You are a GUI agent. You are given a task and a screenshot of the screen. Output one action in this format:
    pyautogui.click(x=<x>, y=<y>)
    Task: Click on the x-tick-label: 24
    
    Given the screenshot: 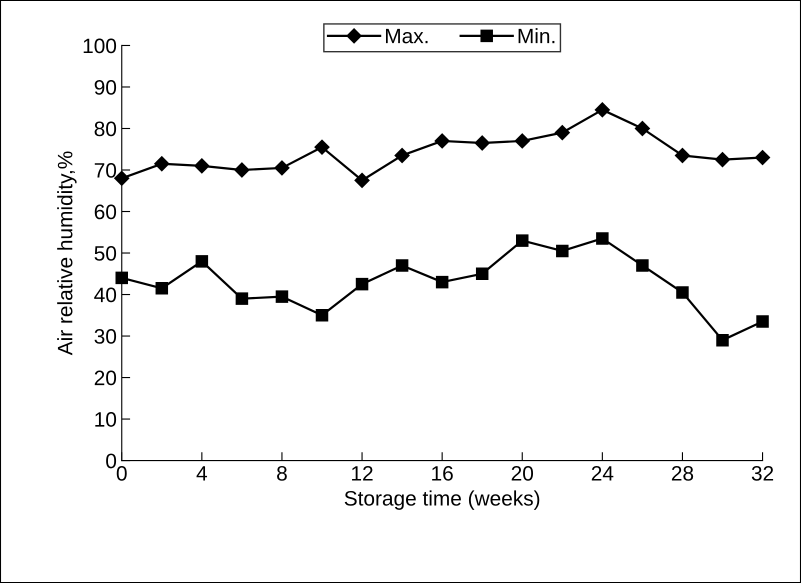 What is the action you would take?
    pyautogui.click(x=603, y=473)
    